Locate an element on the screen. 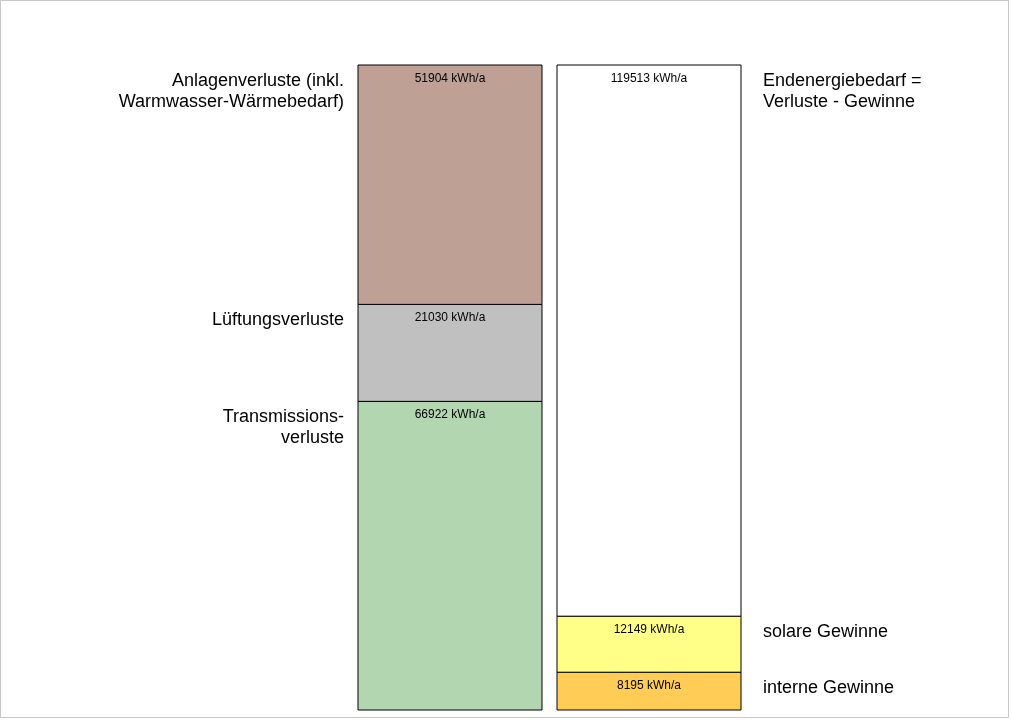  series-label: Transmissions- verluste is located at coordinates (283, 427).